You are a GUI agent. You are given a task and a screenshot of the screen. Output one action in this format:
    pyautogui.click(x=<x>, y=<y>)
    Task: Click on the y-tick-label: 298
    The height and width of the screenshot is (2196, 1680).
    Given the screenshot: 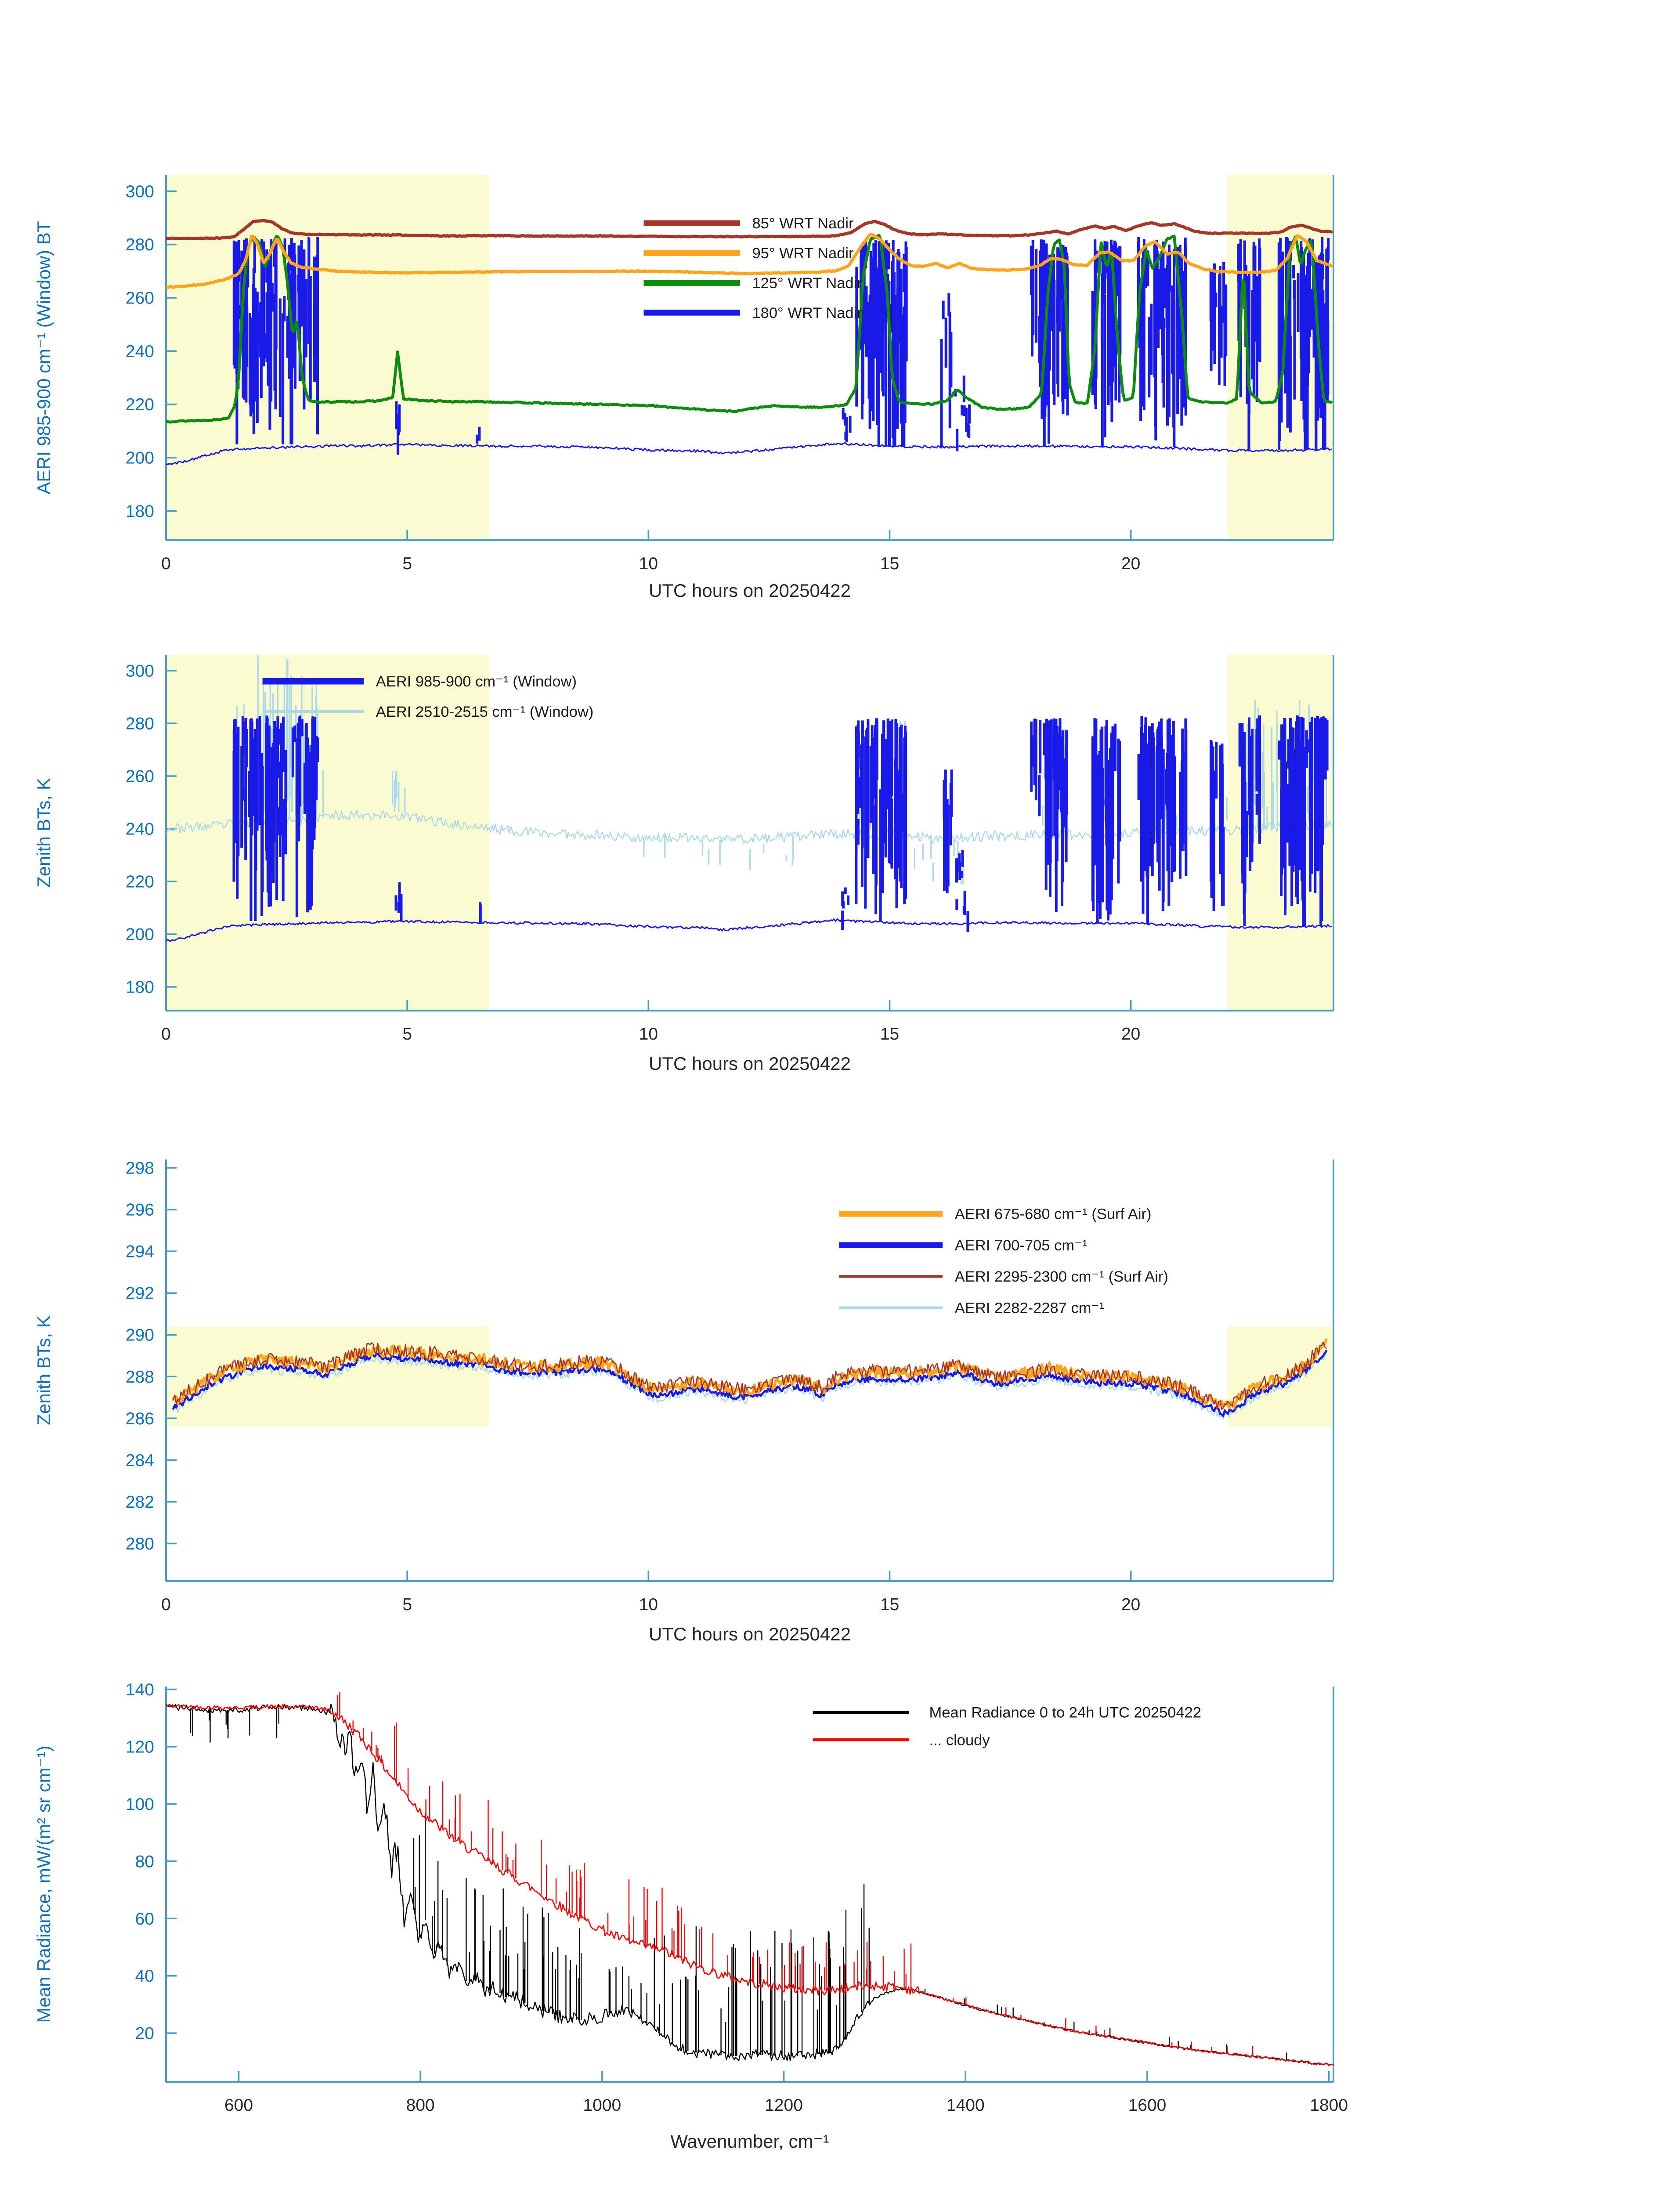 What is the action you would take?
    pyautogui.click(x=140, y=1168)
    